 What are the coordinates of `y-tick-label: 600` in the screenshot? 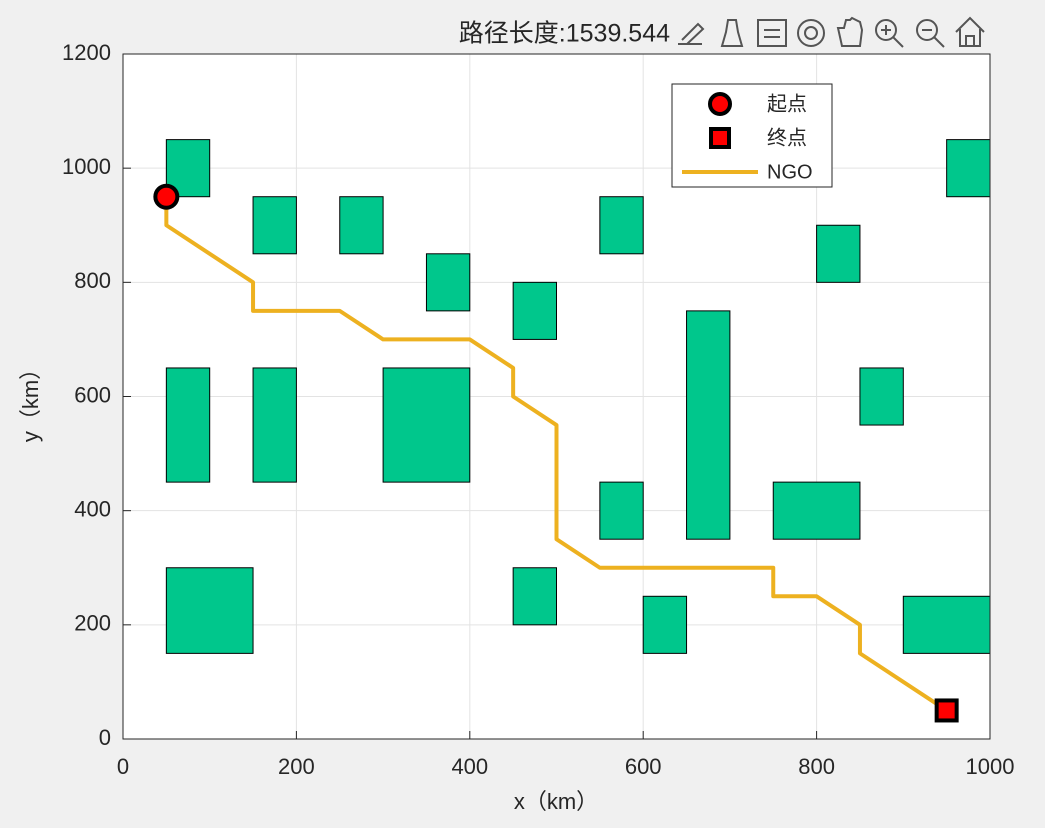 It's located at (92, 394).